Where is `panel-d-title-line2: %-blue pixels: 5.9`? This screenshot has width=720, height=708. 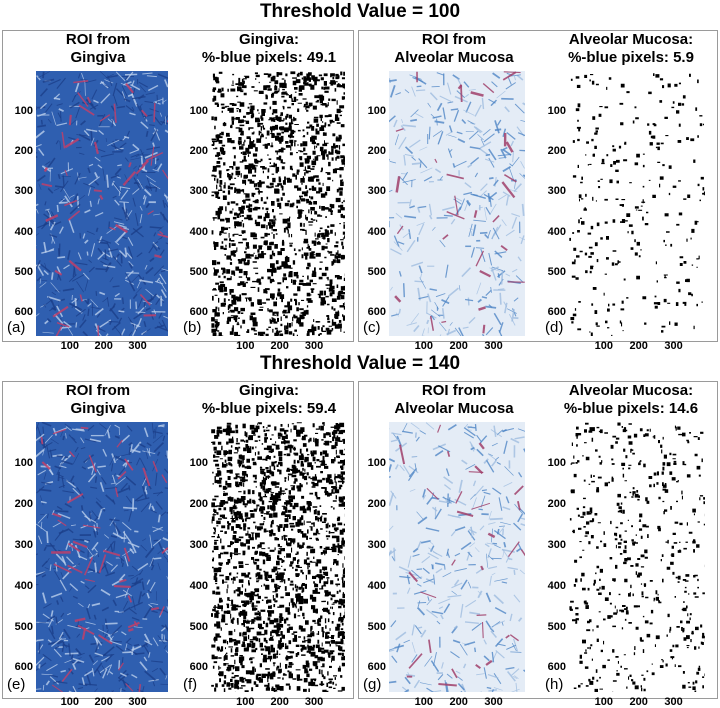 panel-d-title-line2: %-blue pixels: 5.9 is located at coordinates (631, 58).